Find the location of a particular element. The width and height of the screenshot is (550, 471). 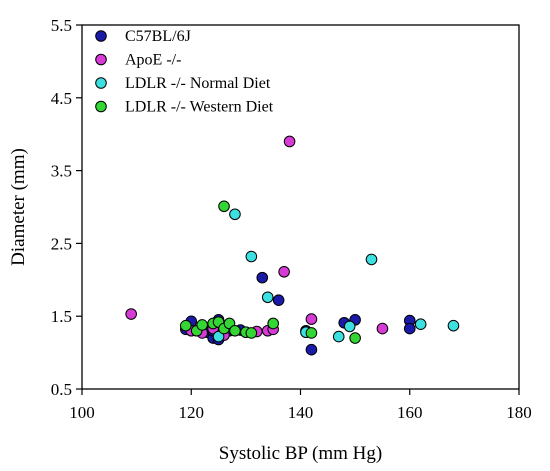

legend-label: ApoE -/- is located at coordinates (153, 60).